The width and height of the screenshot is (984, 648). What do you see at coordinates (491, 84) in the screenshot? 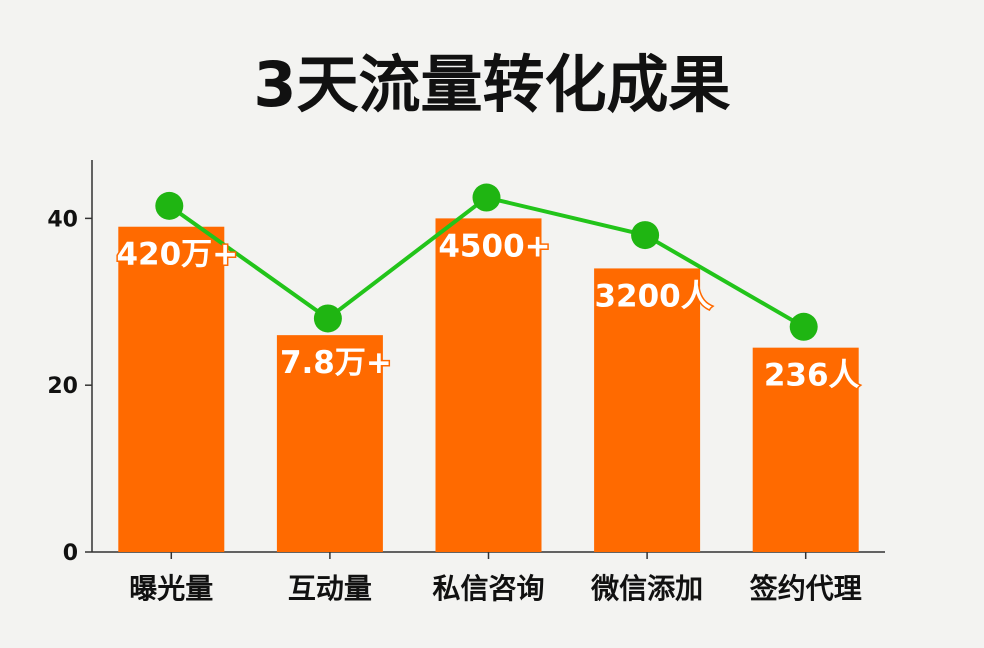
I see `chart-title: 3天流量转化成果` at bounding box center [491, 84].